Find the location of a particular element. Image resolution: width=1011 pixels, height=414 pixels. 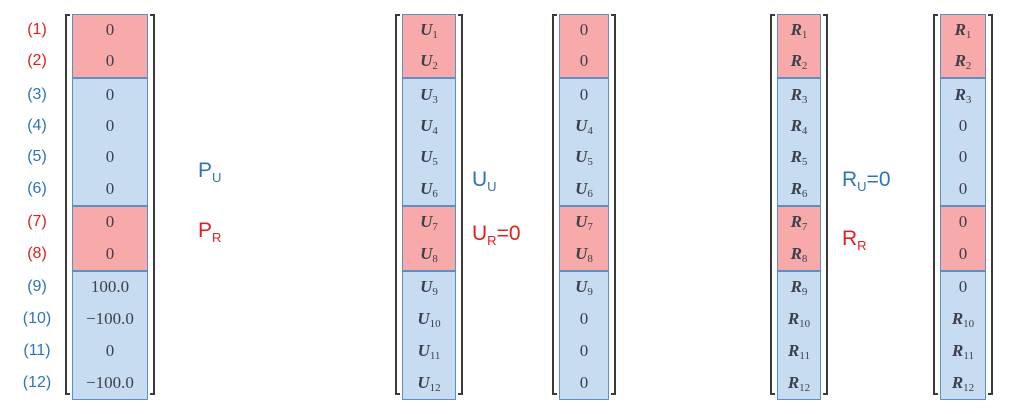

reaction-applied-vector-cell: R10 is located at coordinates (963, 321).